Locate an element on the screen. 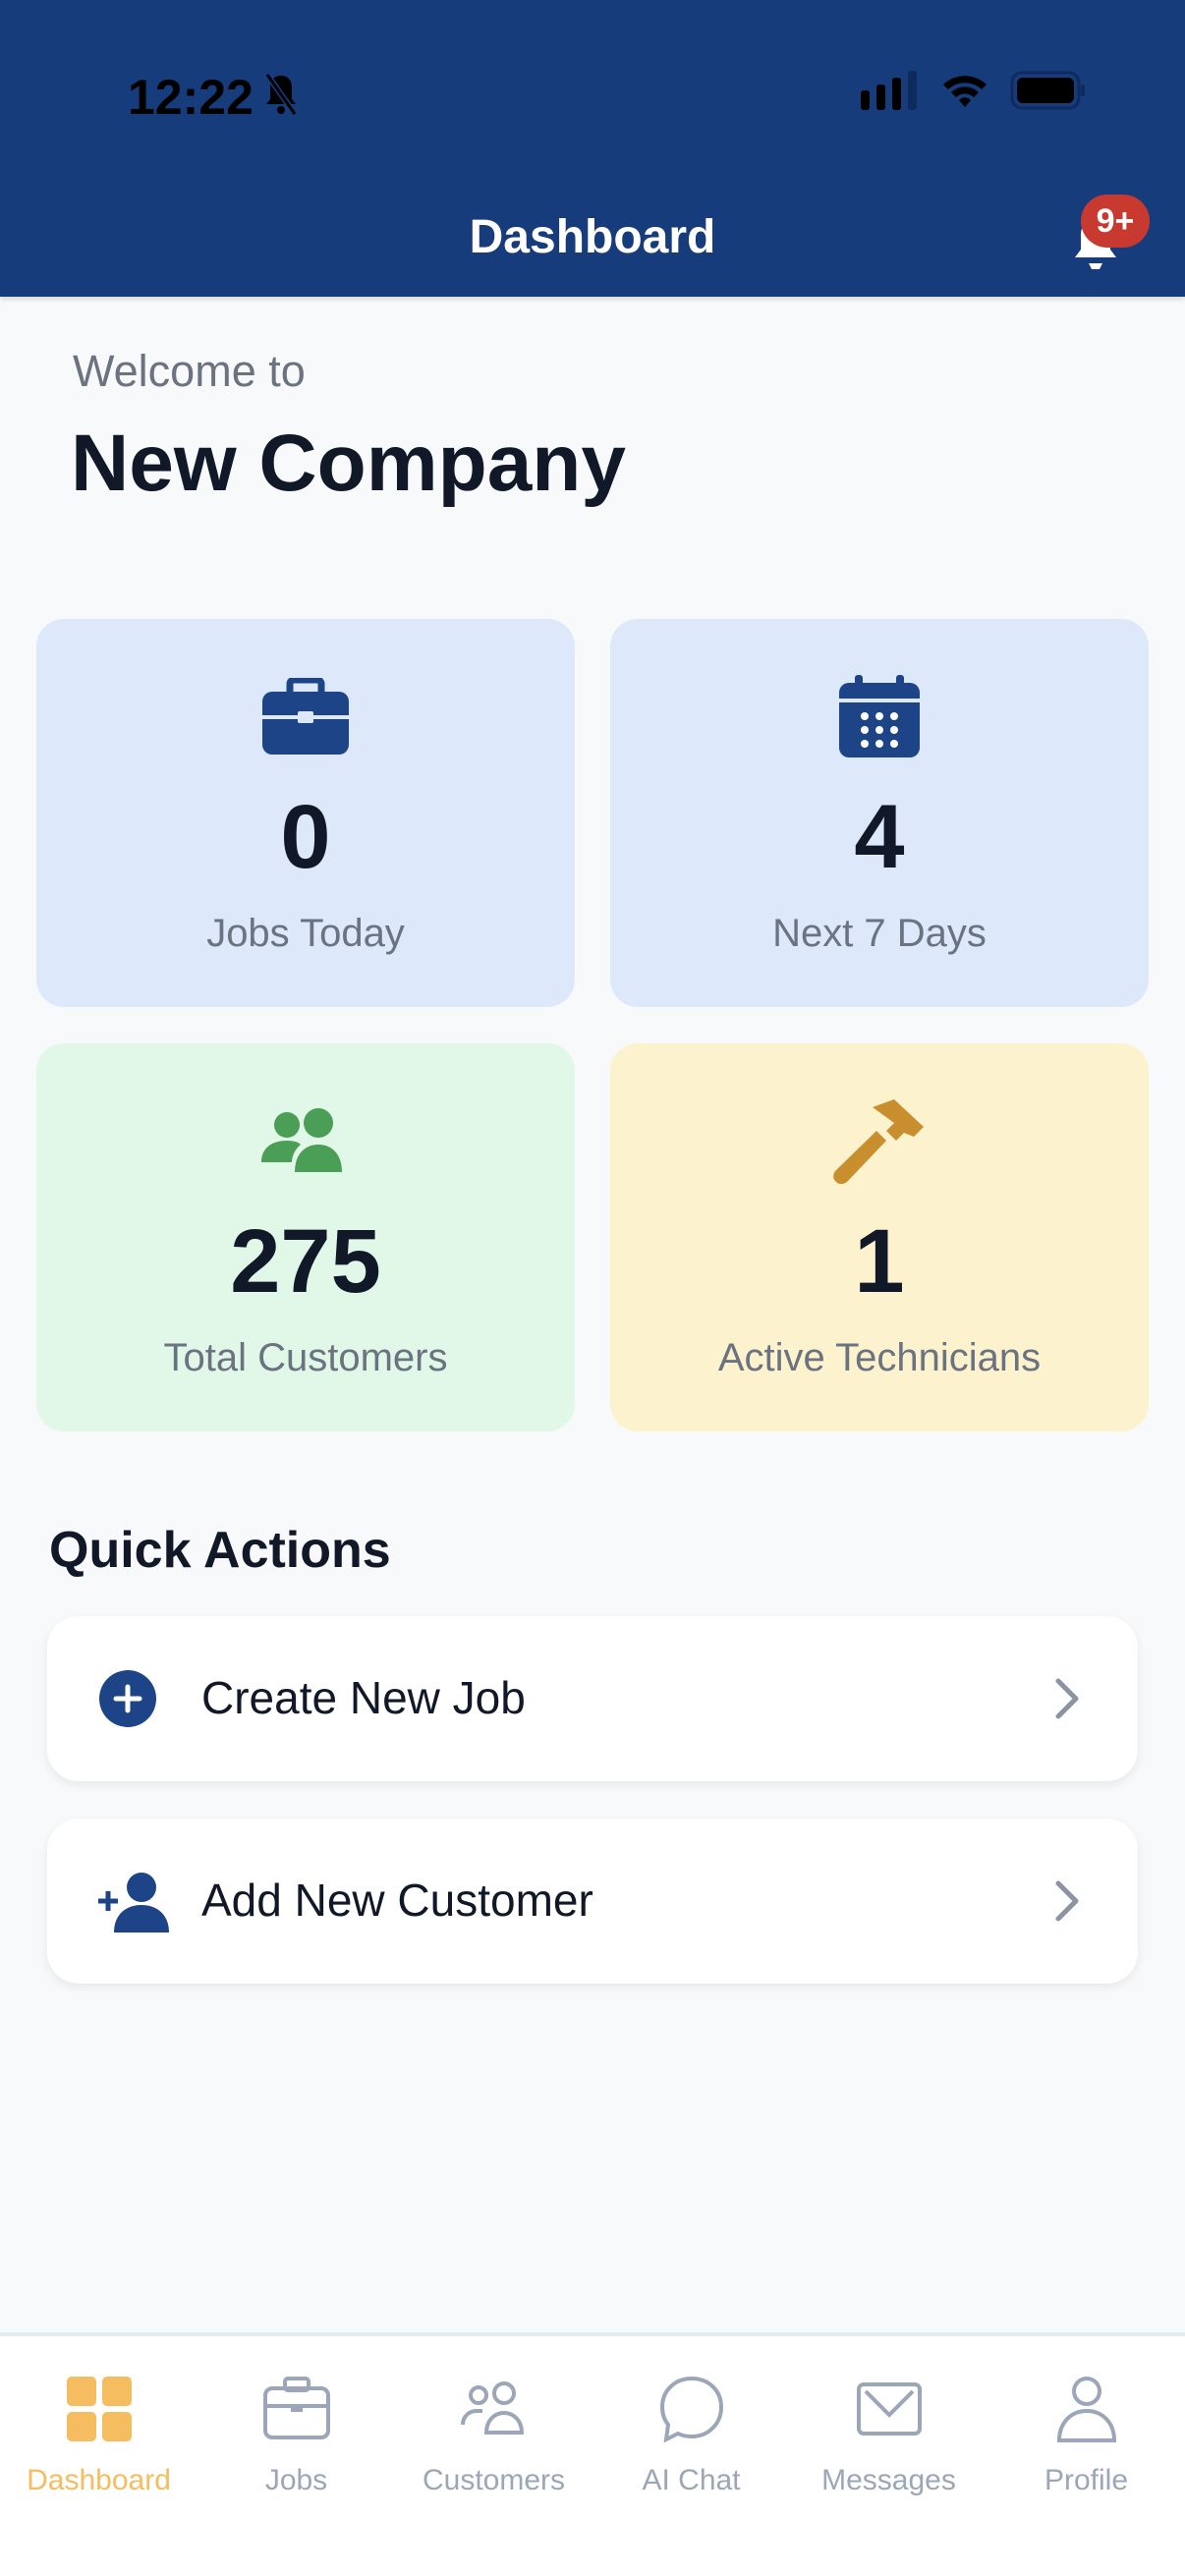  stat-label: Next 7 Days is located at coordinates (880, 933).